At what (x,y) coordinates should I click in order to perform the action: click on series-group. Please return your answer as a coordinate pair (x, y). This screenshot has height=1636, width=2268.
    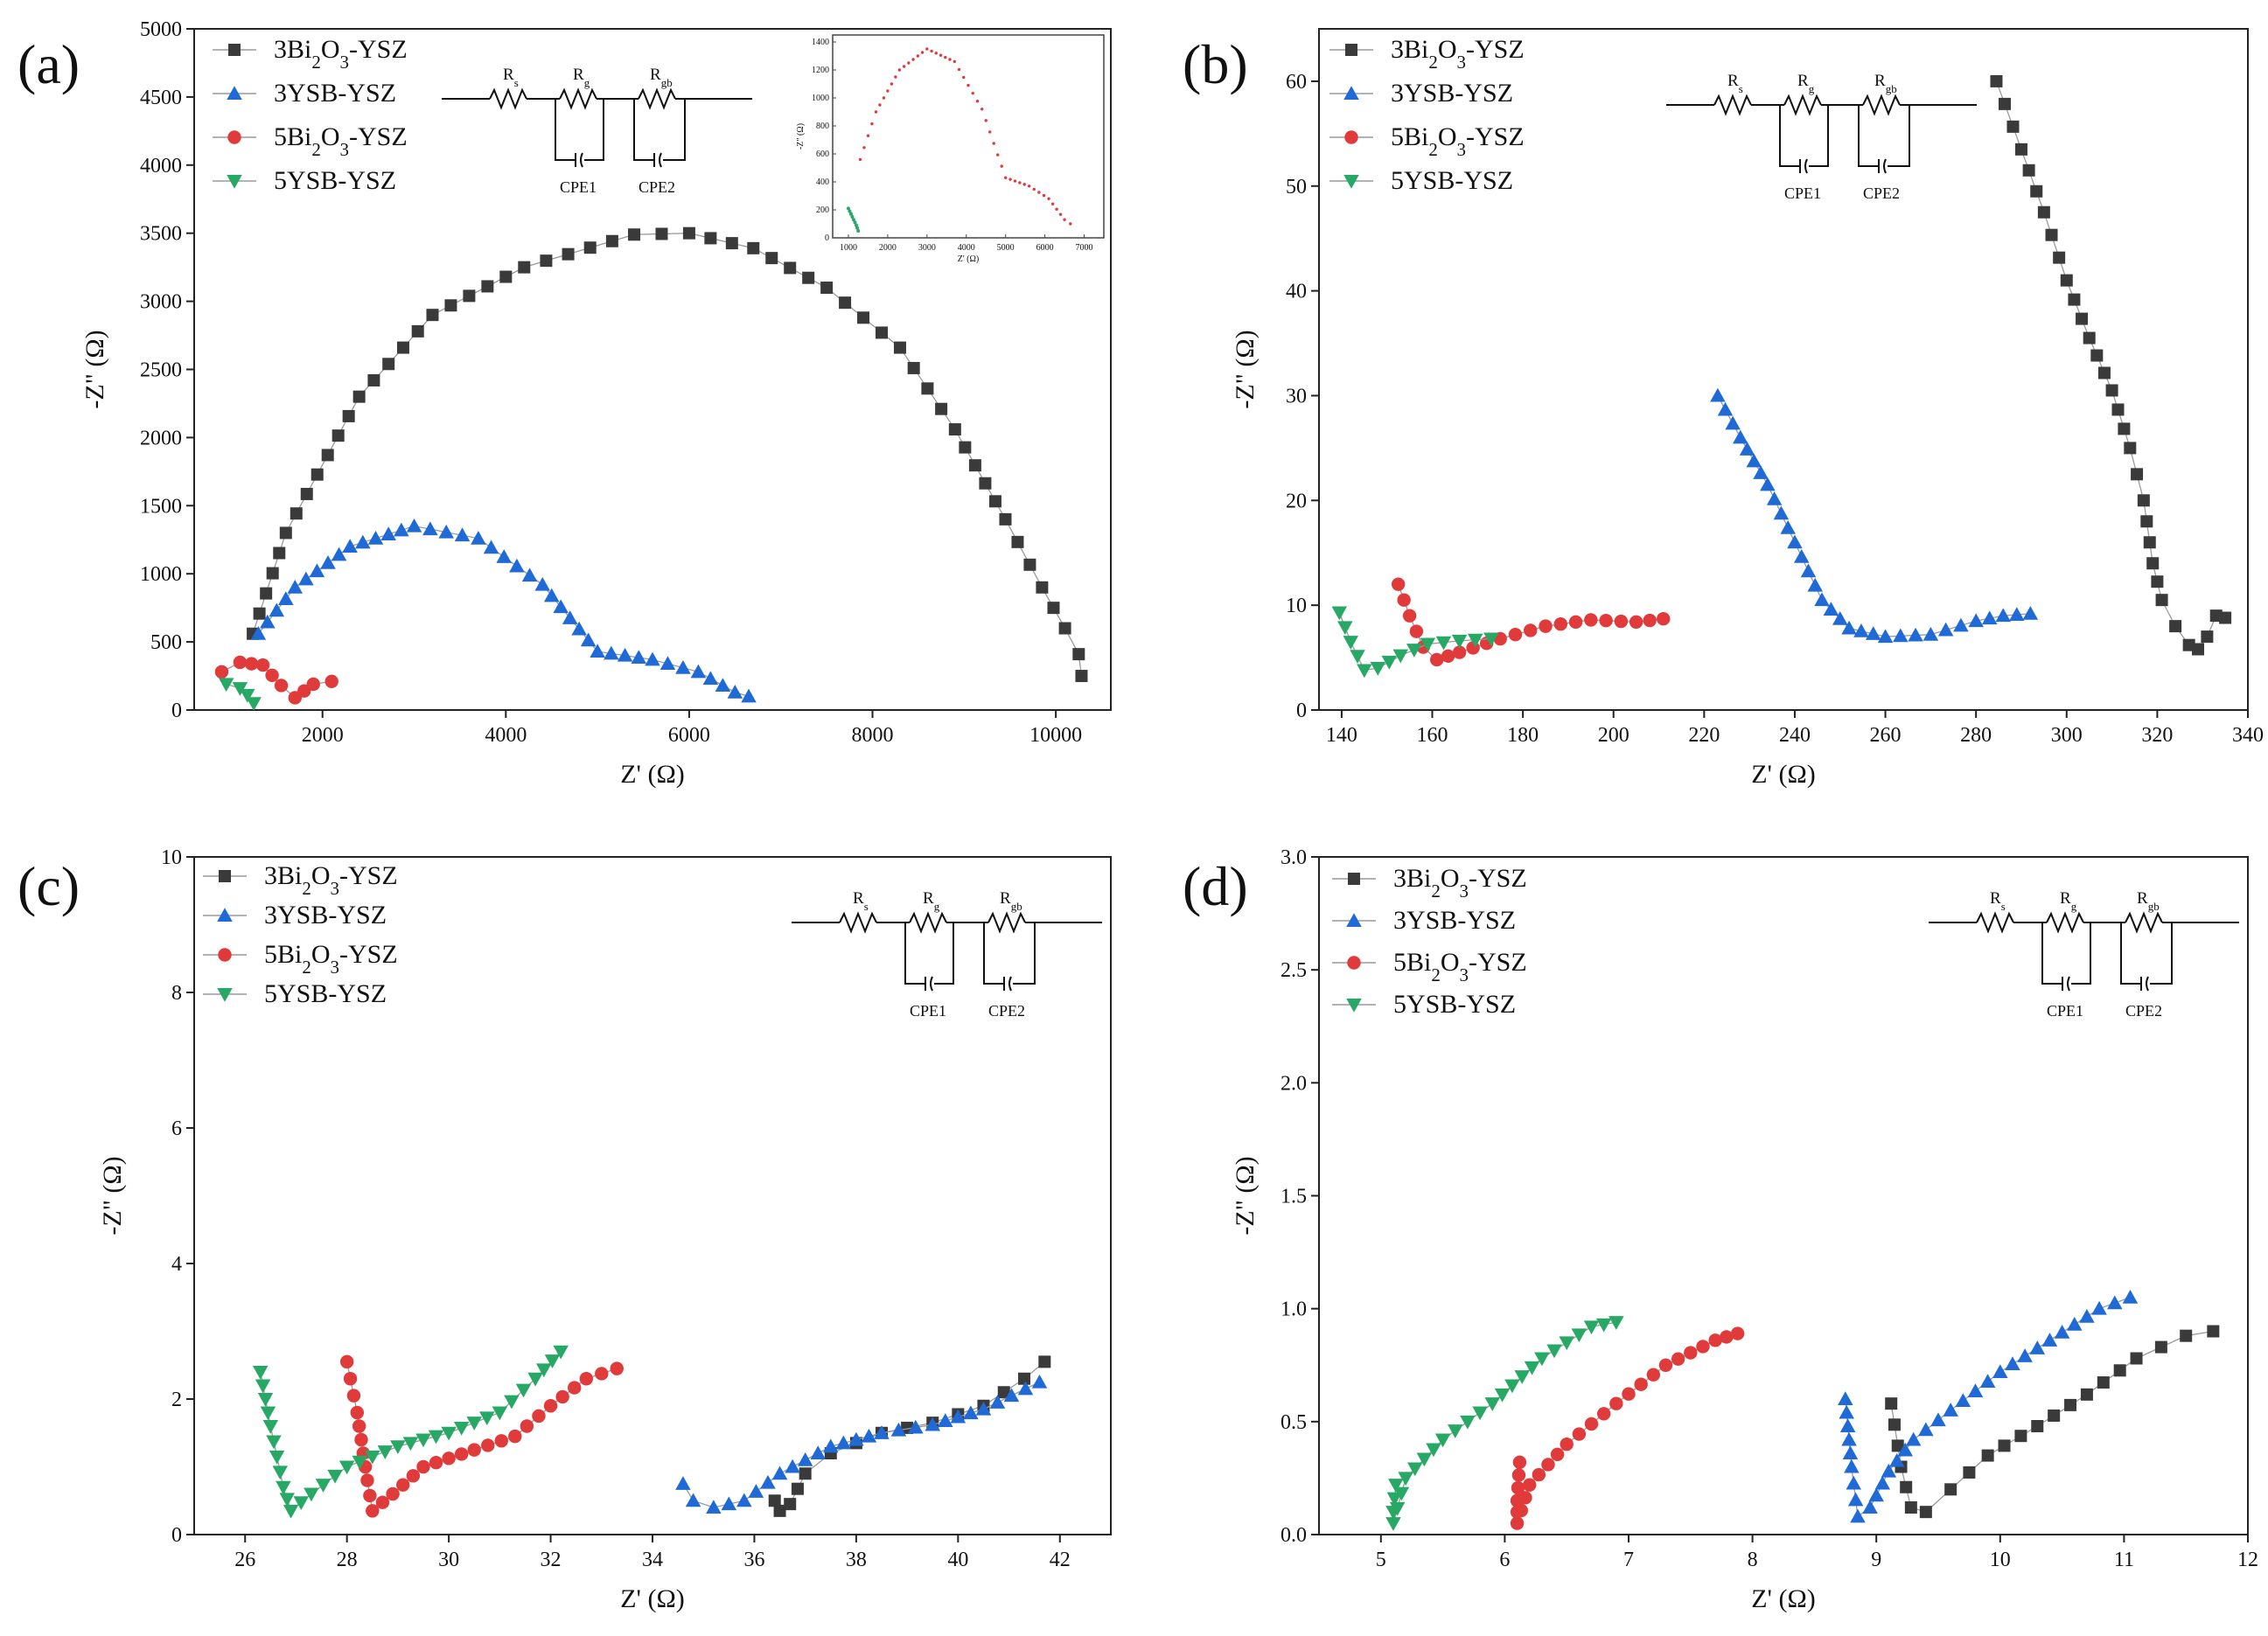
    Looking at the image, I should click on (1802, 1410).